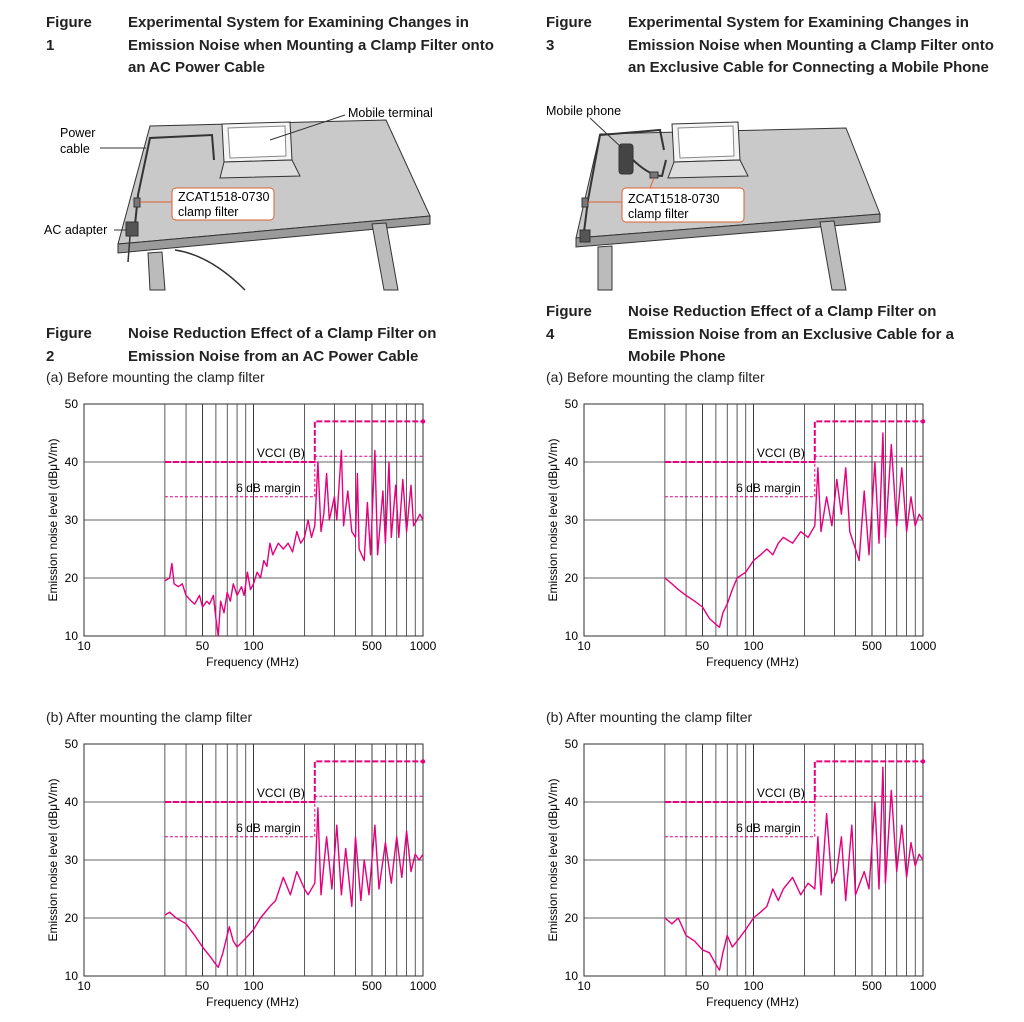 The height and width of the screenshot is (1022, 1024). What do you see at coordinates (569, 34) in the screenshot?
I see `figure-label: Figure 3` at bounding box center [569, 34].